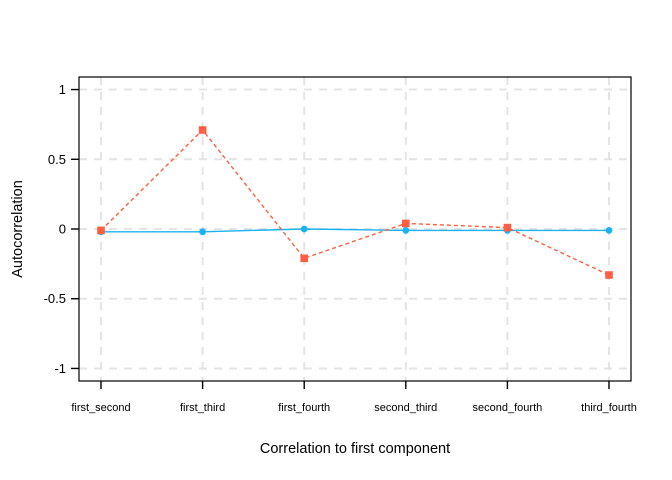 The image size is (672, 480). What do you see at coordinates (609, 408) in the screenshot?
I see `x-tick-label: third_fourth` at bounding box center [609, 408].